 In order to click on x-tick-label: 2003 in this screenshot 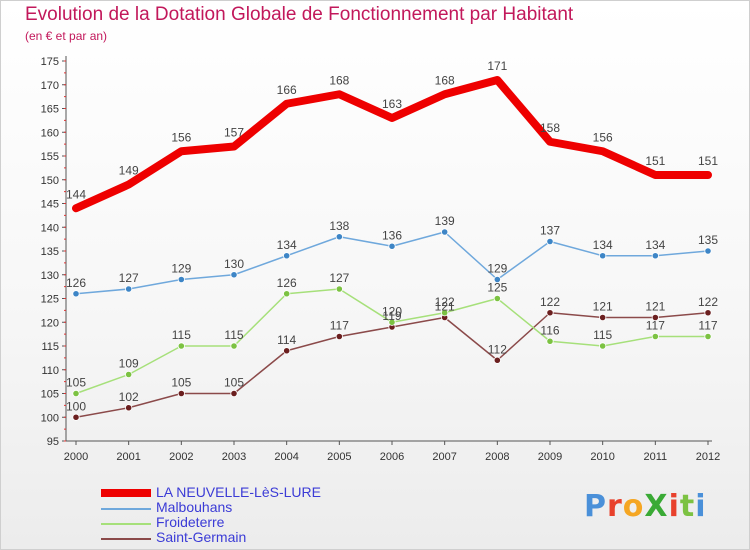, I will do `click(234, 457)`.